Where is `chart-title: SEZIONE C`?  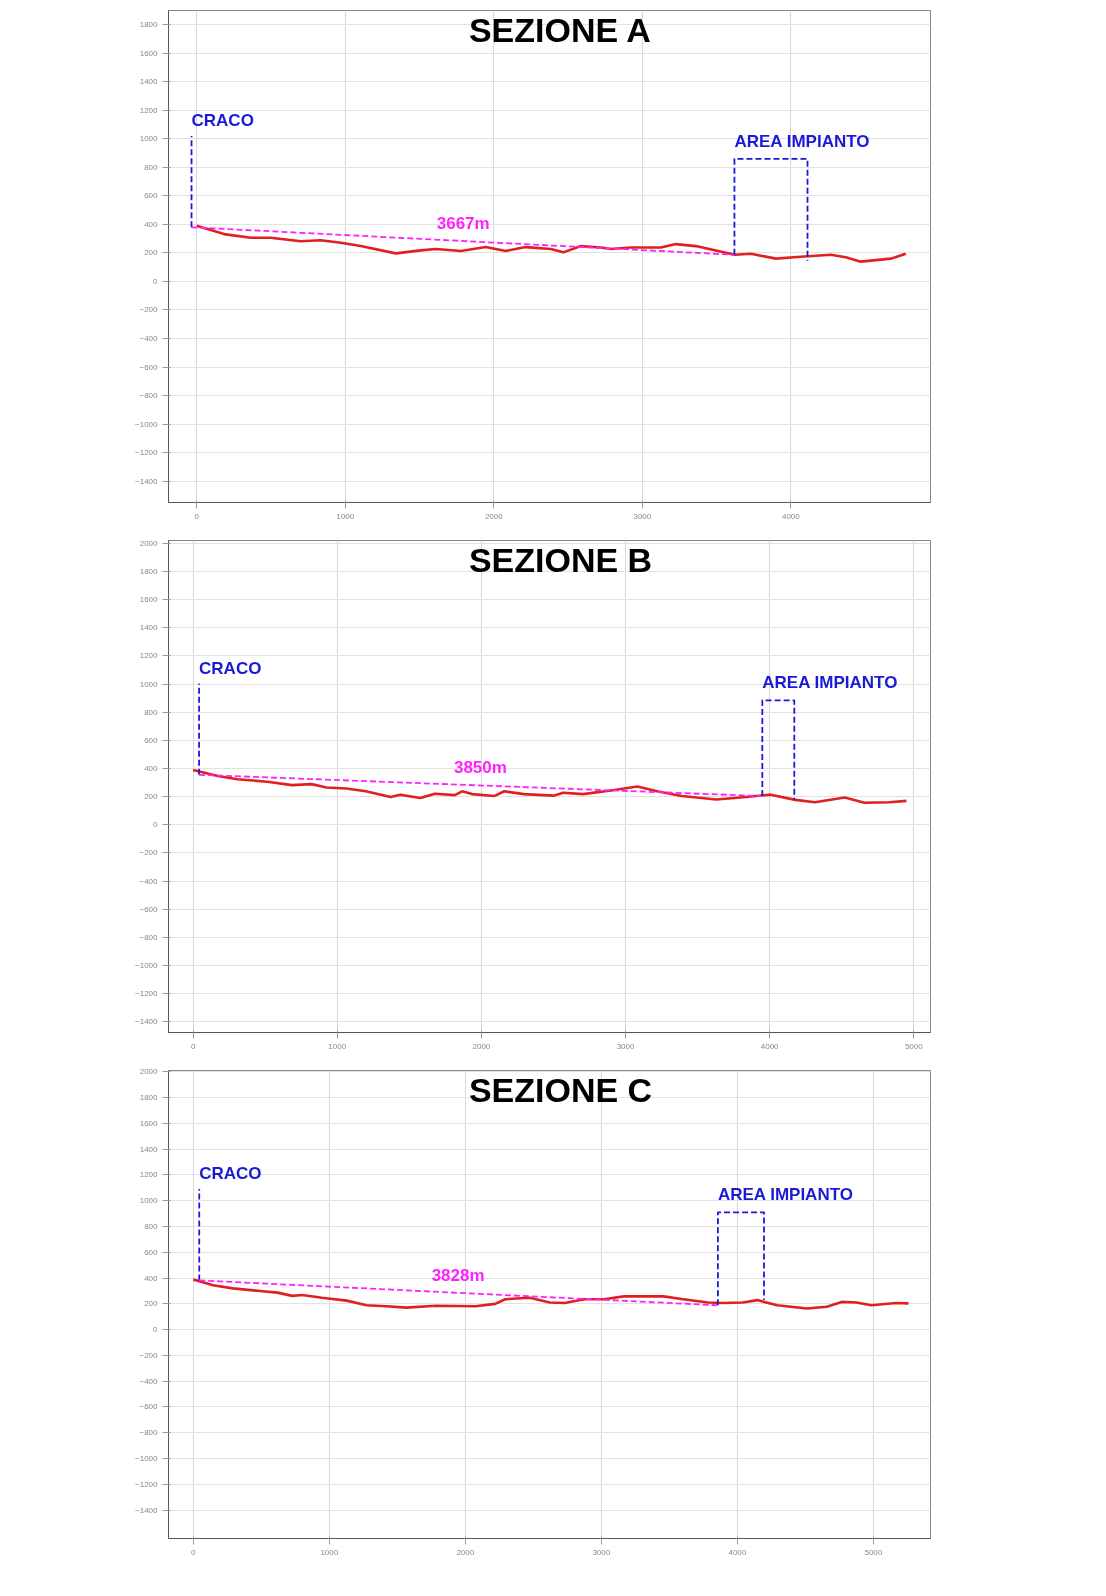 chart-title: SEZIONE C is located at coordinates (560, 1089).